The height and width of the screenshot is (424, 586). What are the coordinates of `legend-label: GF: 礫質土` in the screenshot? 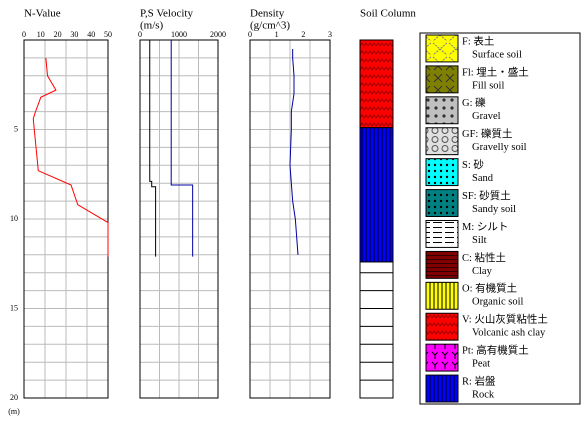 It's located at (487, 133).